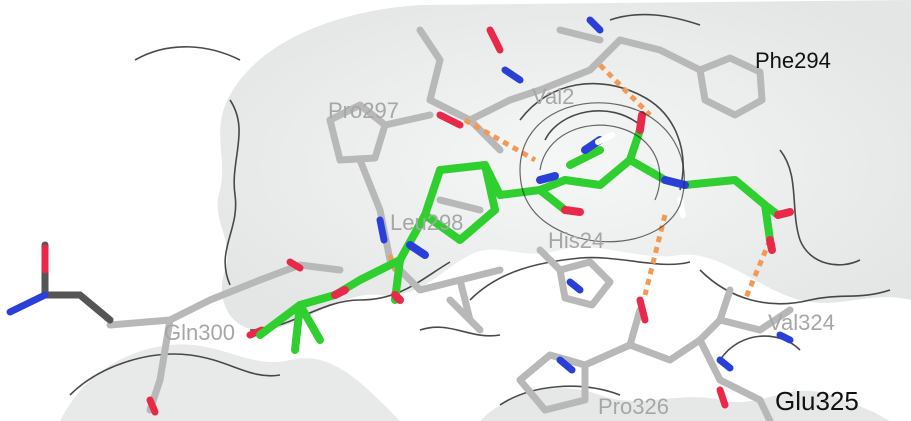  I want to click on label-gln300: Gln300, so click(199, 332).